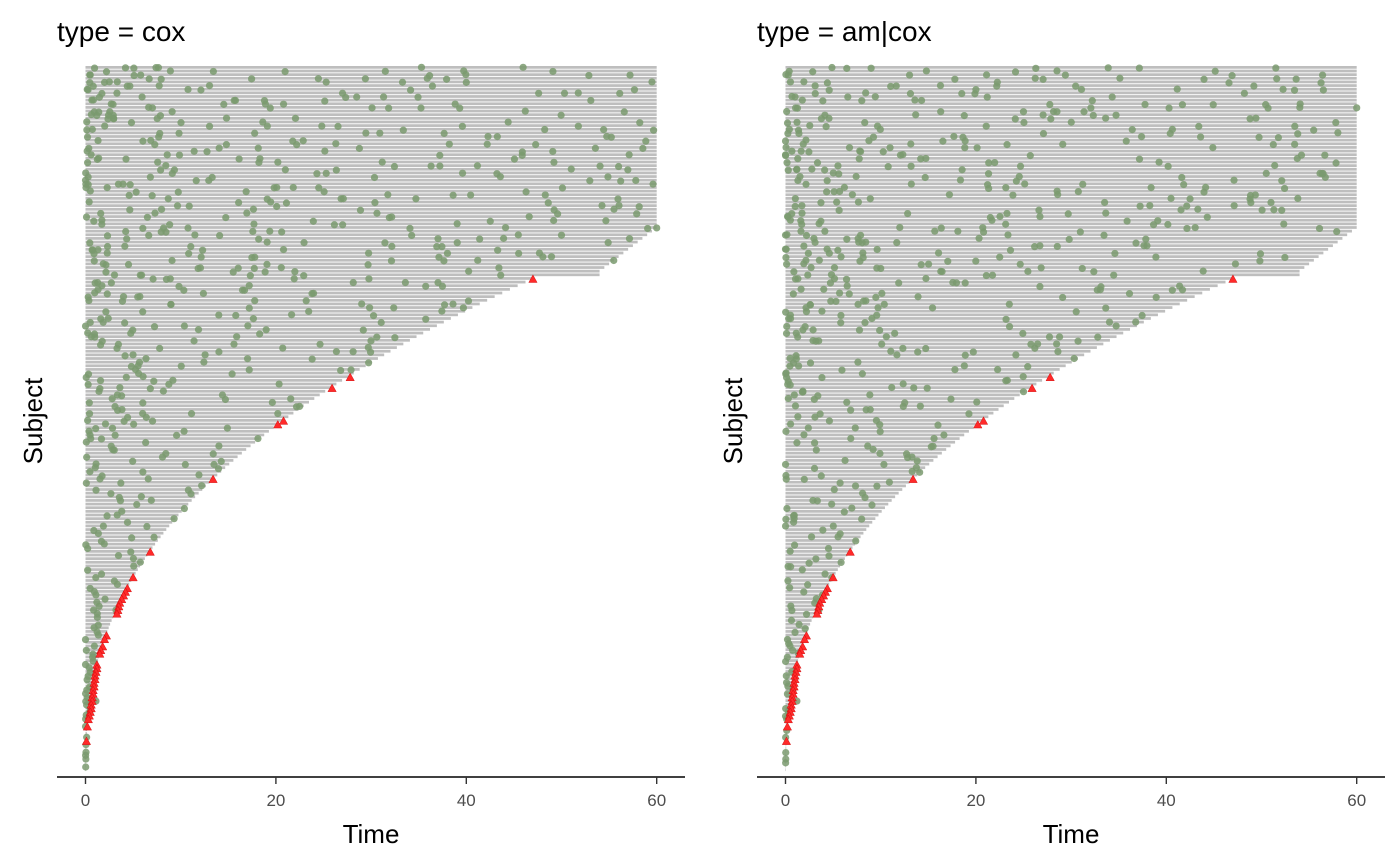 This screenshot has height=865, width=1400. Describe the element at coordinates (373, 793) in the screenshot. I see `x-ticks: 0 20 40 60` at that location.